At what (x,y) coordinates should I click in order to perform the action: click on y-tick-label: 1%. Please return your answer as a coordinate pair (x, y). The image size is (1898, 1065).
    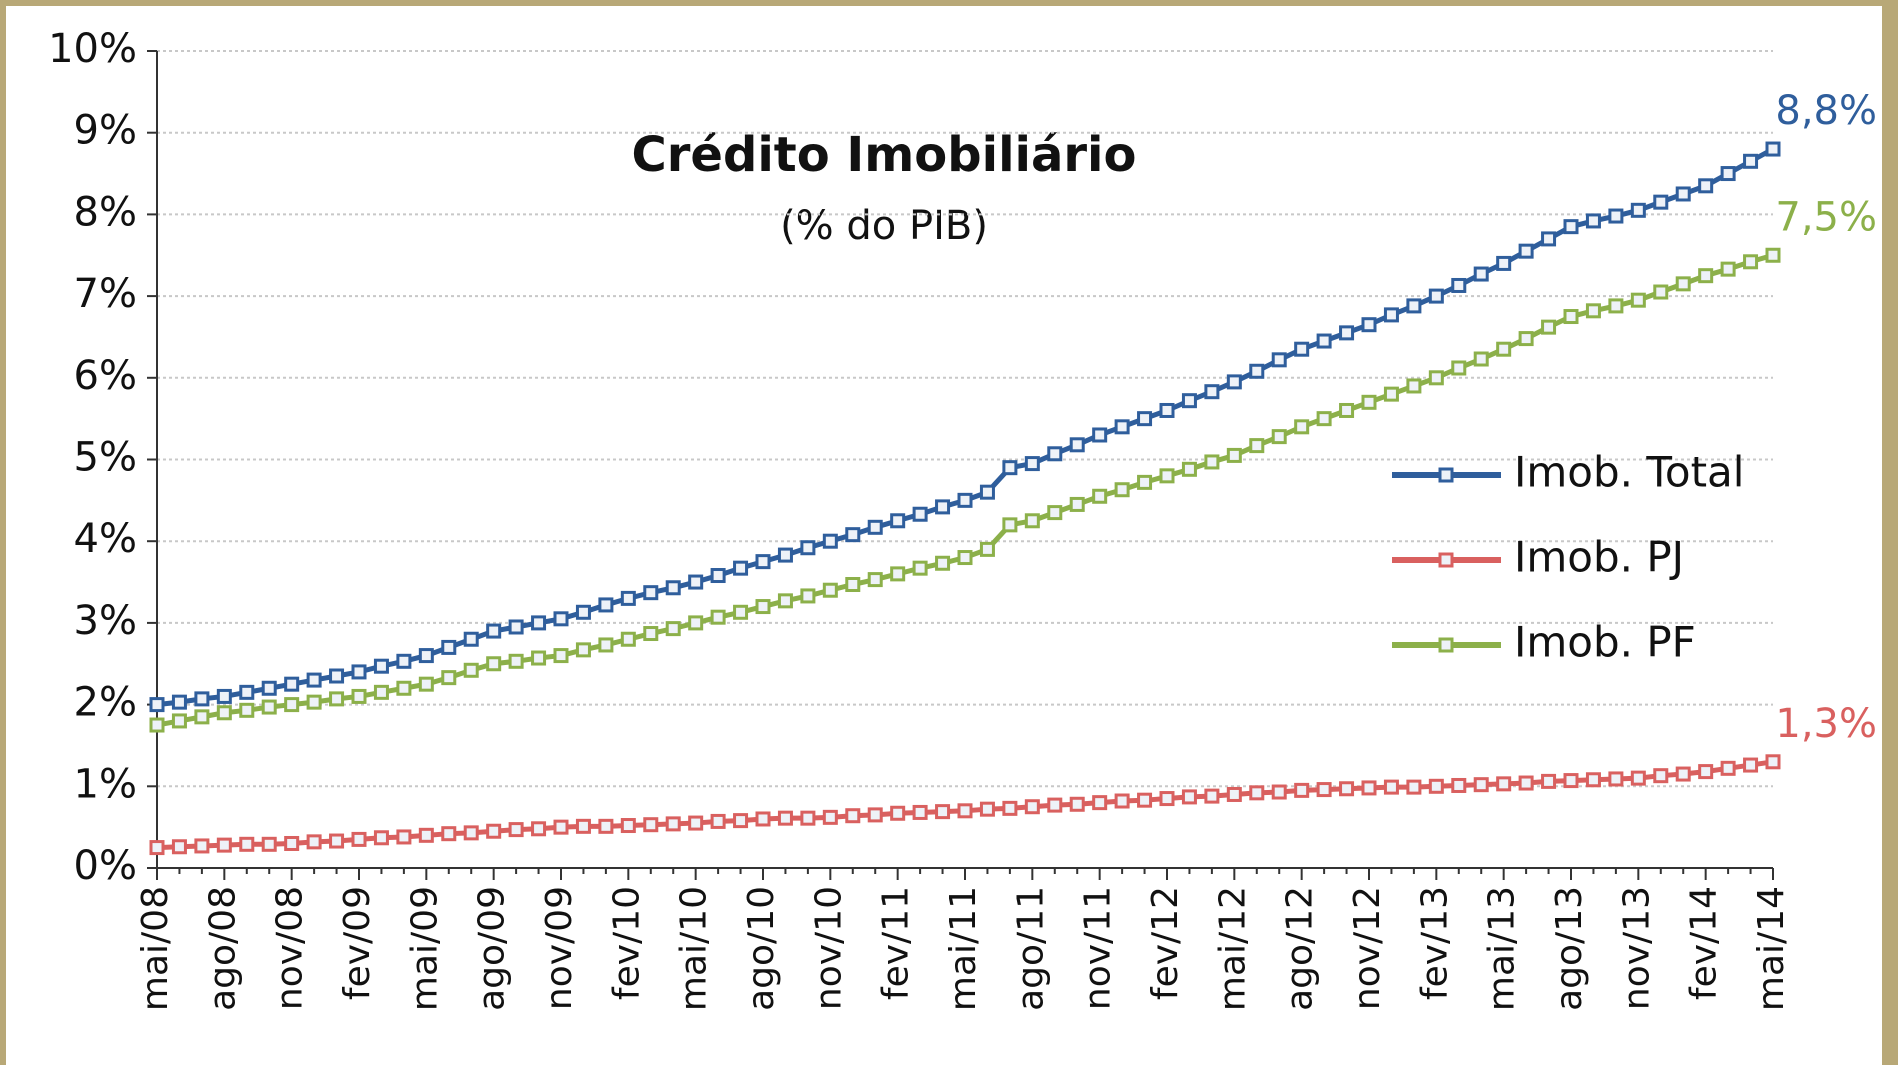
    Looking at the image, I should click on (105, 784).